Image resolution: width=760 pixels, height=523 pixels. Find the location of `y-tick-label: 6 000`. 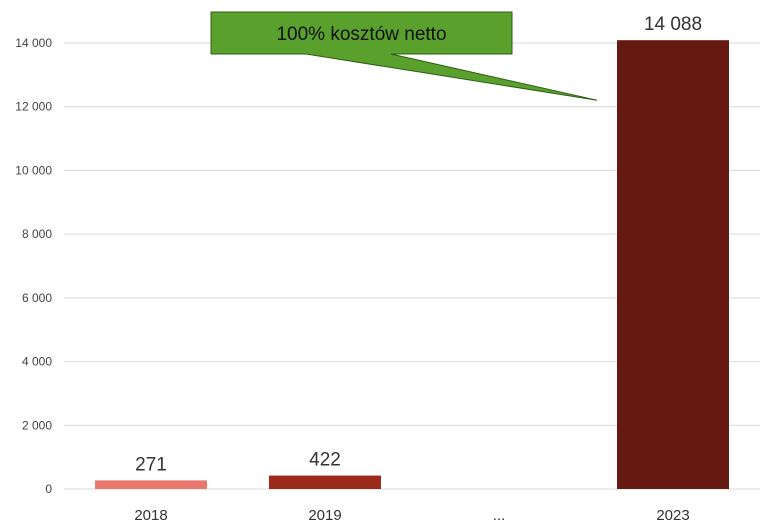

y-tick-label: 6 000 is located at coordinates (37, 298).